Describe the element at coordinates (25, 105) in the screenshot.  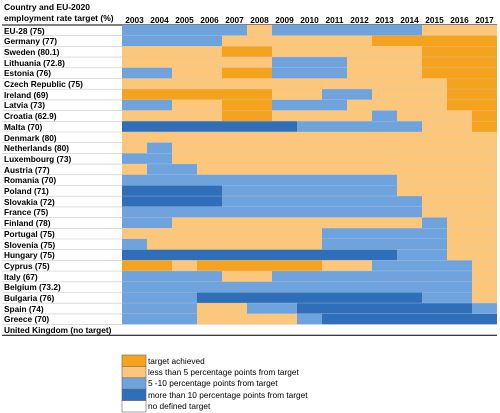
I see `country-label: Latvia (73)` at that location.